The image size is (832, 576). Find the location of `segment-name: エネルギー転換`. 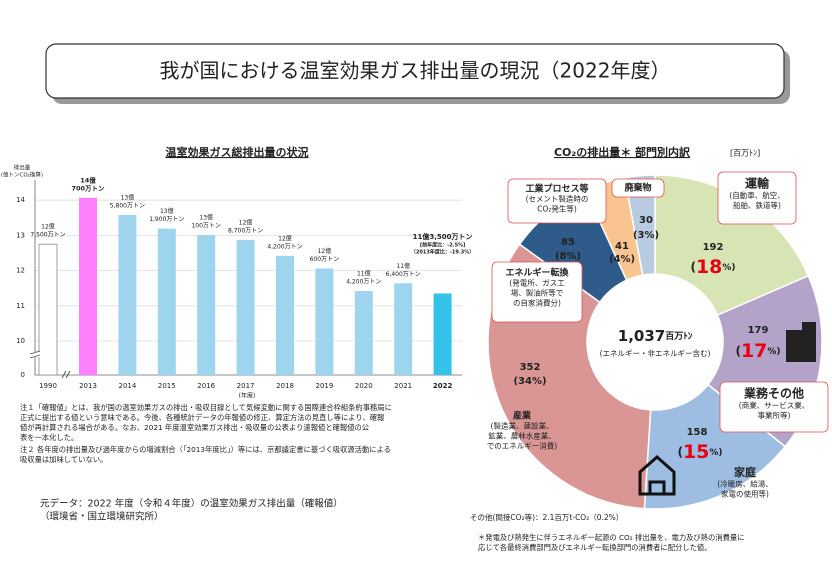

segment-name: エネルギー転換 is located at coordinates (537, 273).